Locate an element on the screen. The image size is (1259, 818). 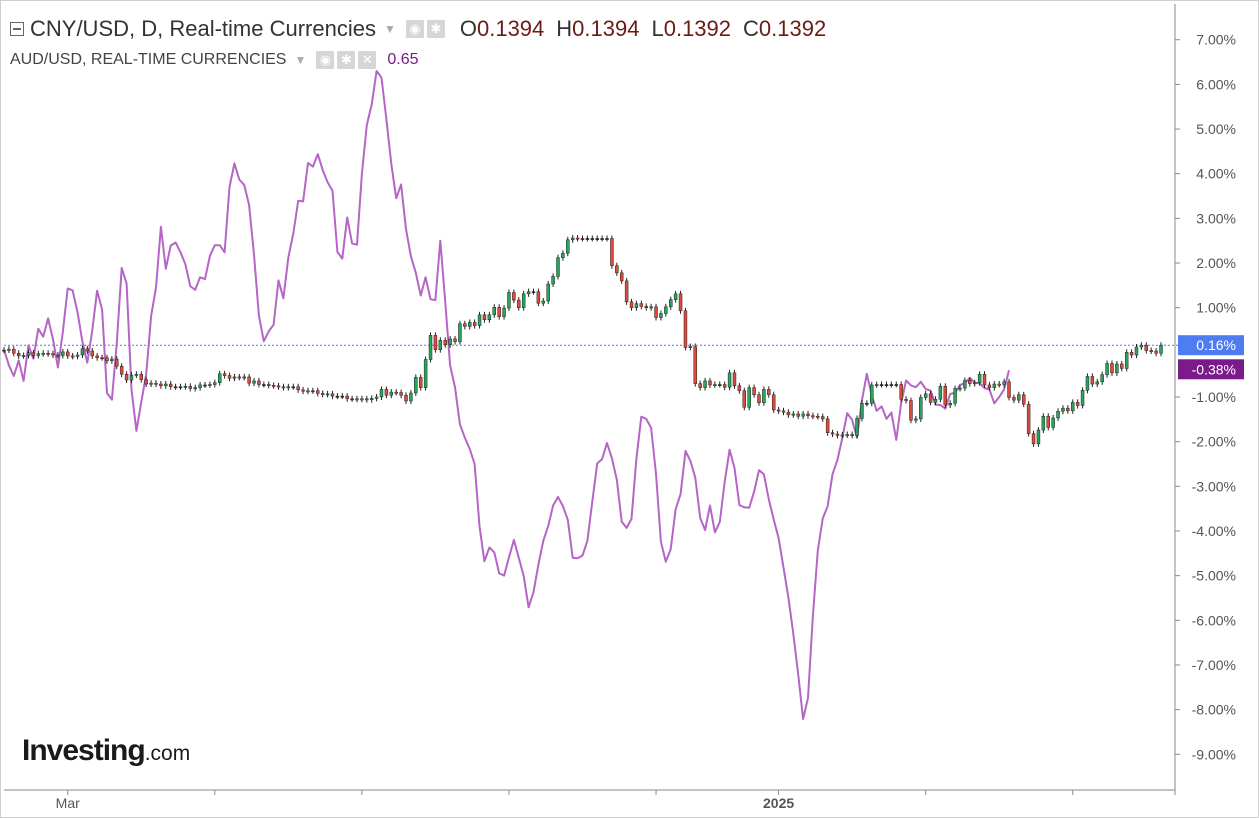
collapse-icon is located at coordinates (17, 29).